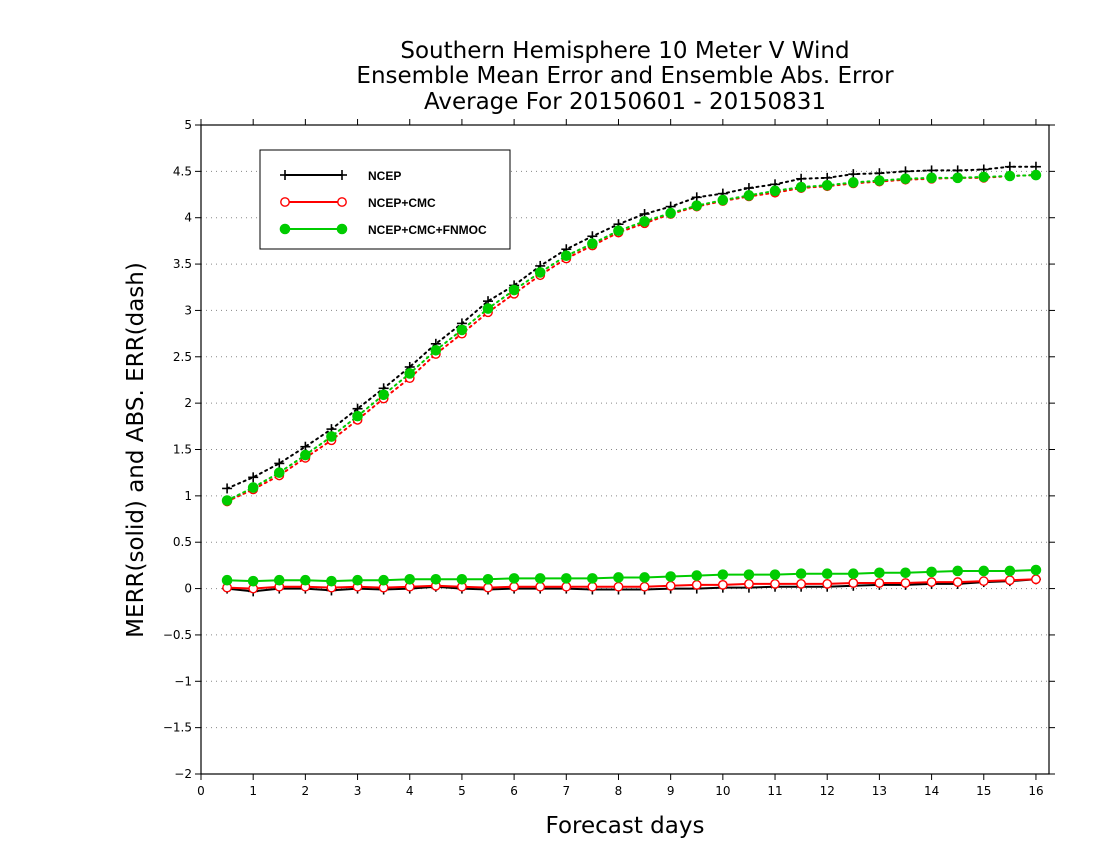 The width and height of the screenshot is (1100, 850). What do you see at coordinates (182, 357) in the screenshot?
I see `y-tick-label: 2.5` at bounding box center [182, 357].